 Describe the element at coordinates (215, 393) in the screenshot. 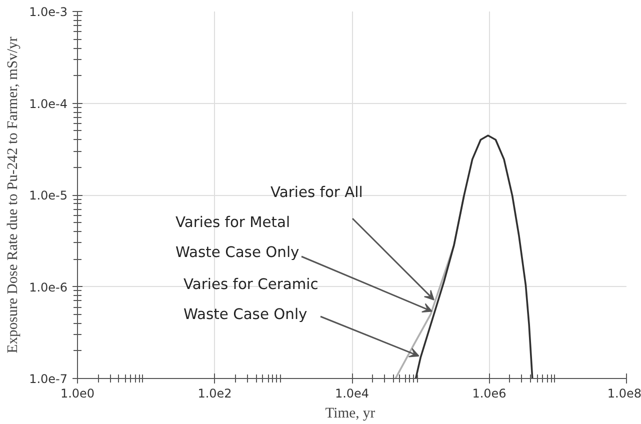

I see `x-tick-label: 1.0e2` at that location.